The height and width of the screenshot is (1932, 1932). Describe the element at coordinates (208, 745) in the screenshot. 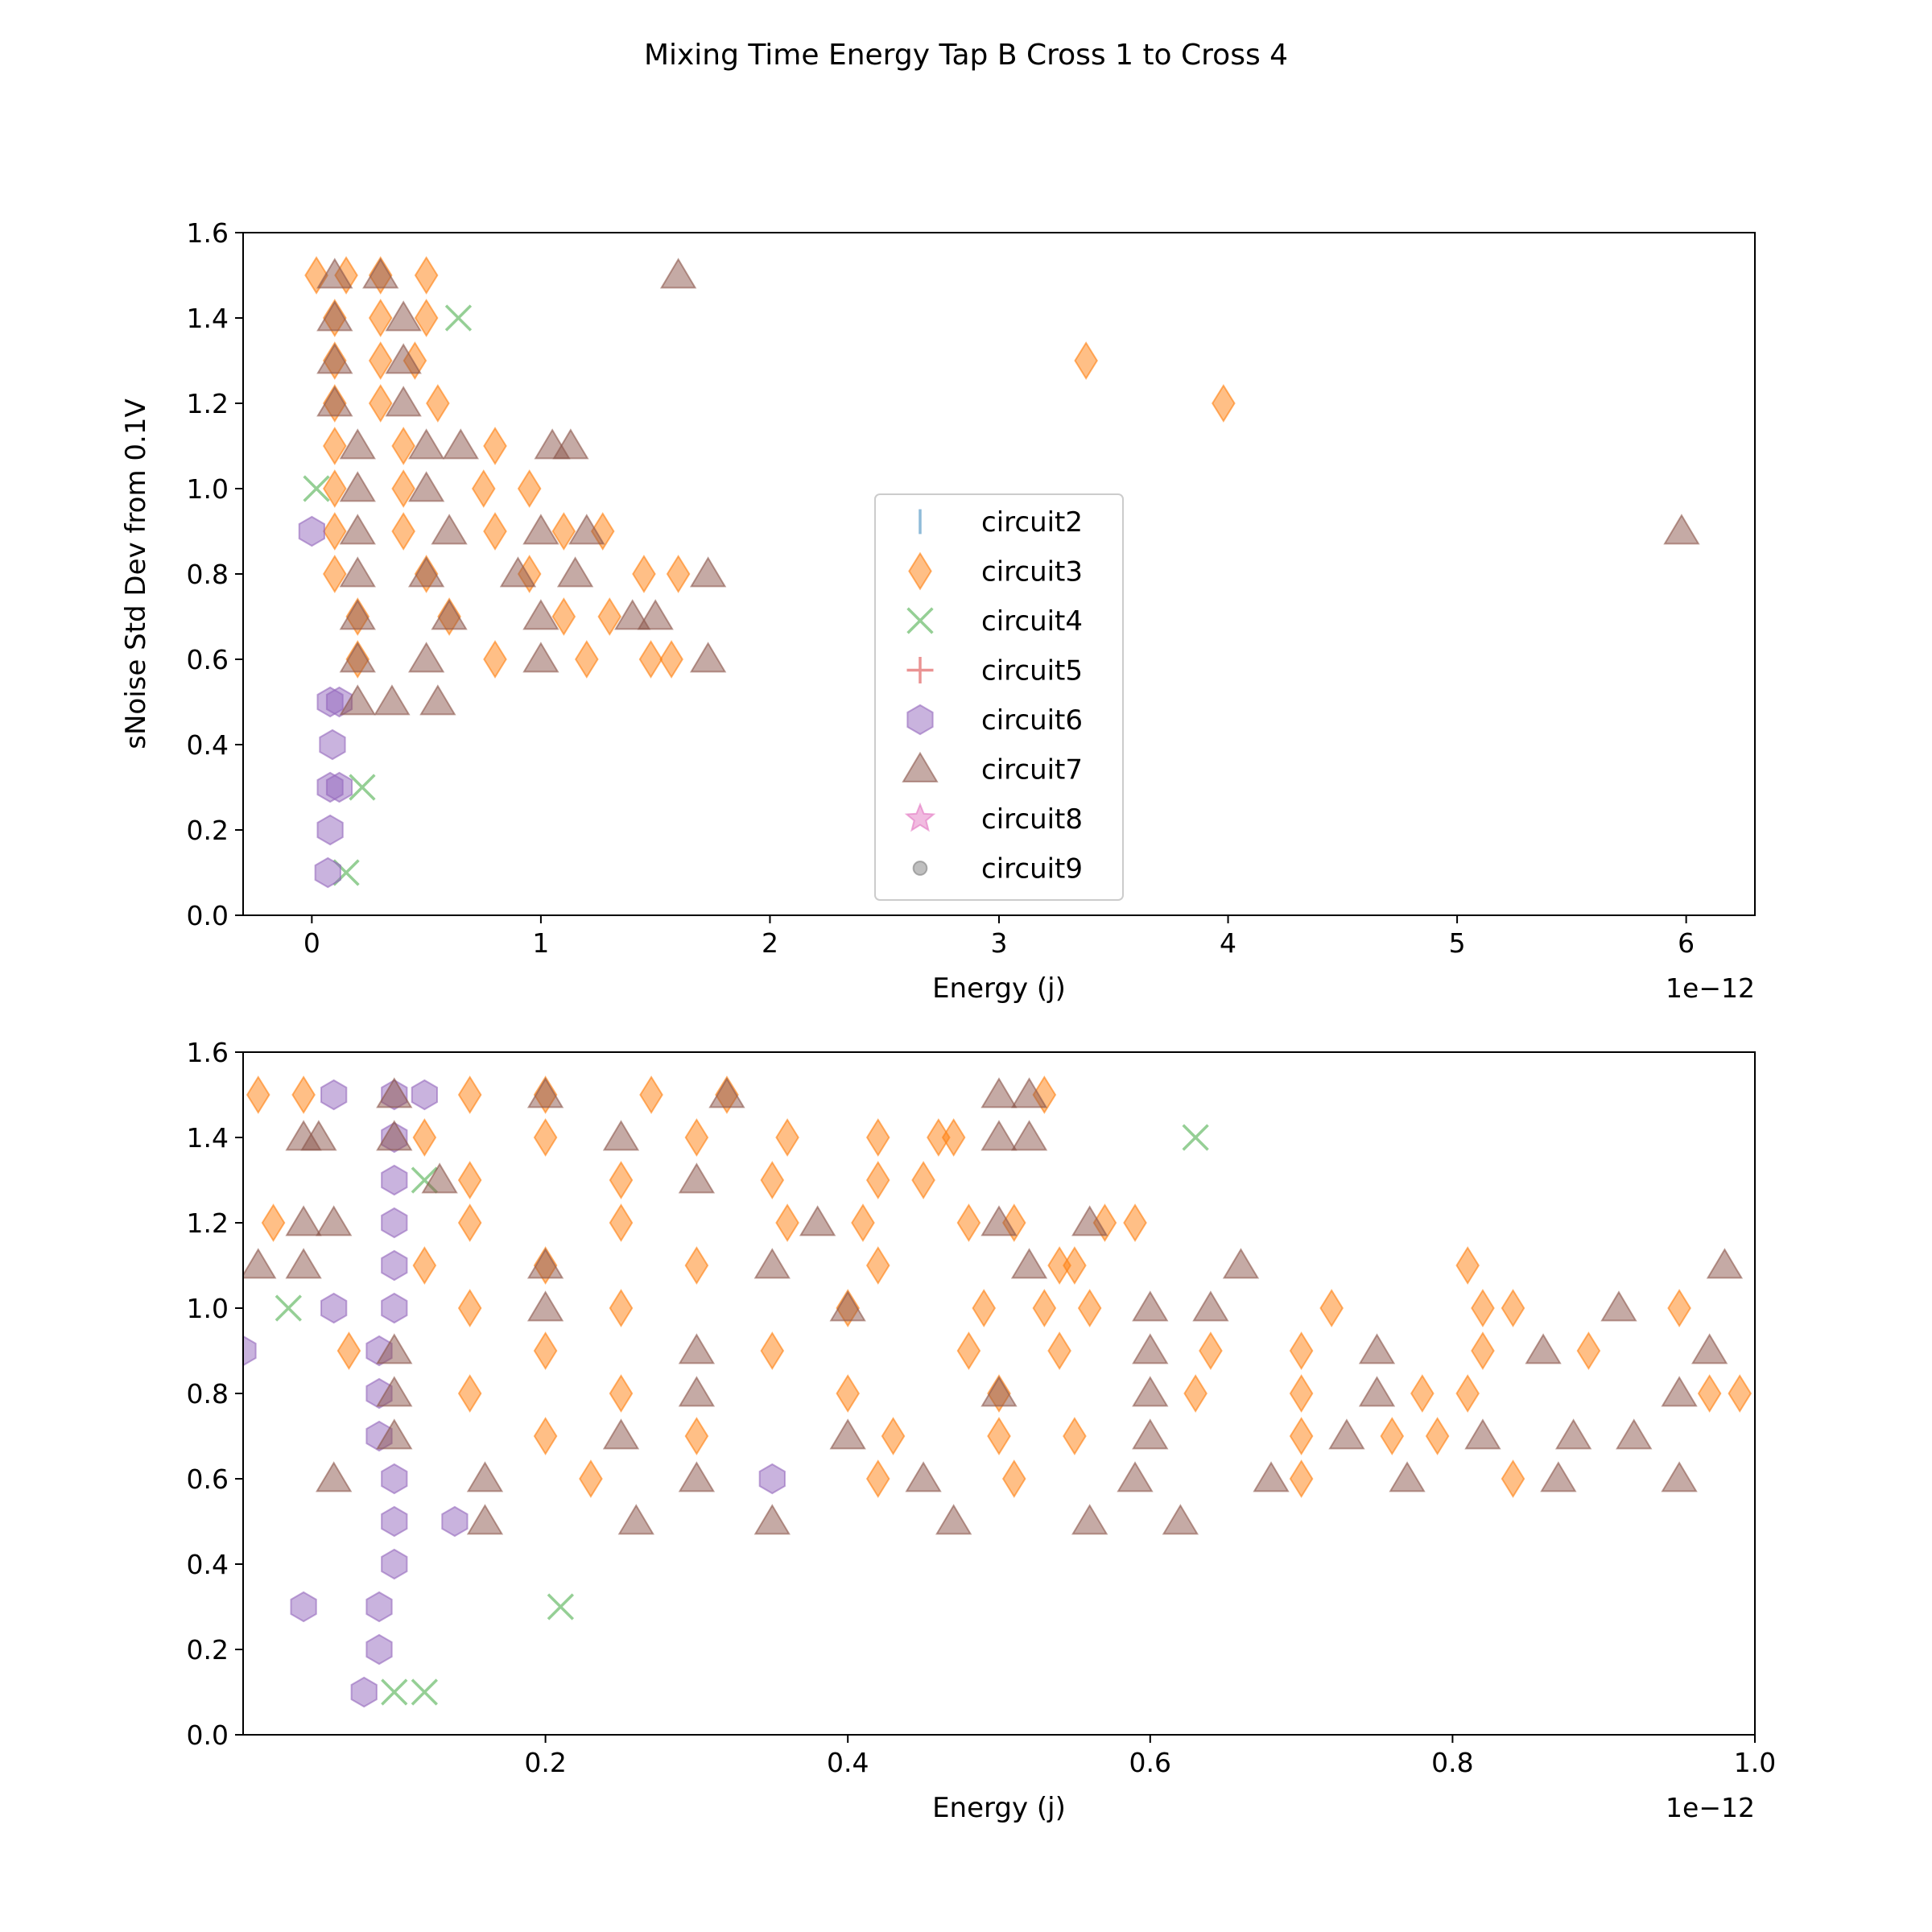

I see `top-ytick-label: 0.4` at that location.